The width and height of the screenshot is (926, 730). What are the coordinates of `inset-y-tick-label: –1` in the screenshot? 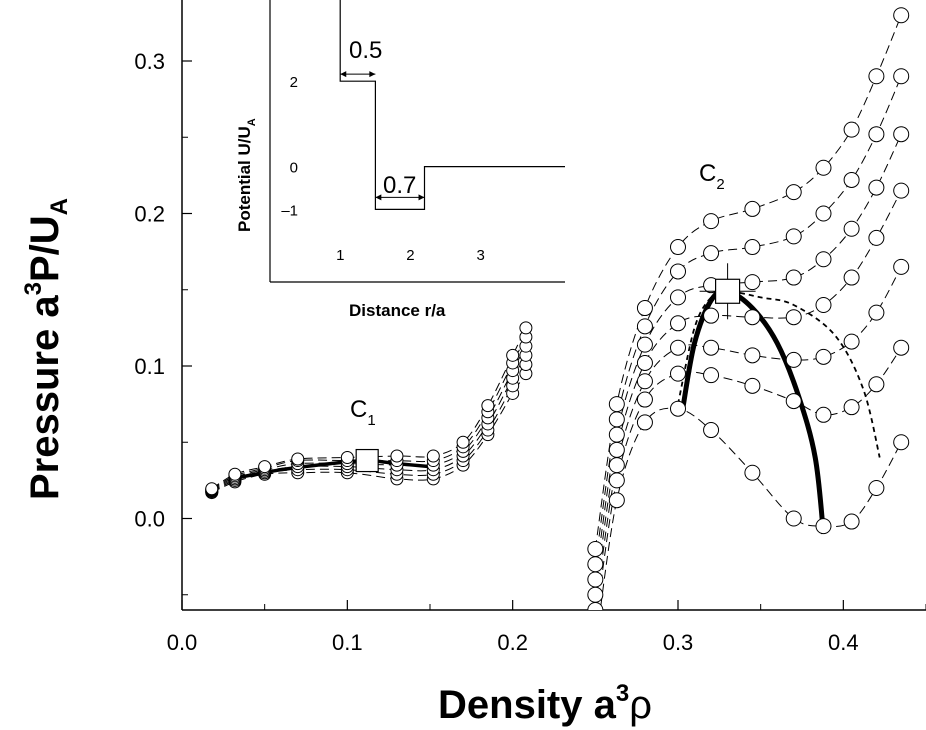 It's located at (289, 210).